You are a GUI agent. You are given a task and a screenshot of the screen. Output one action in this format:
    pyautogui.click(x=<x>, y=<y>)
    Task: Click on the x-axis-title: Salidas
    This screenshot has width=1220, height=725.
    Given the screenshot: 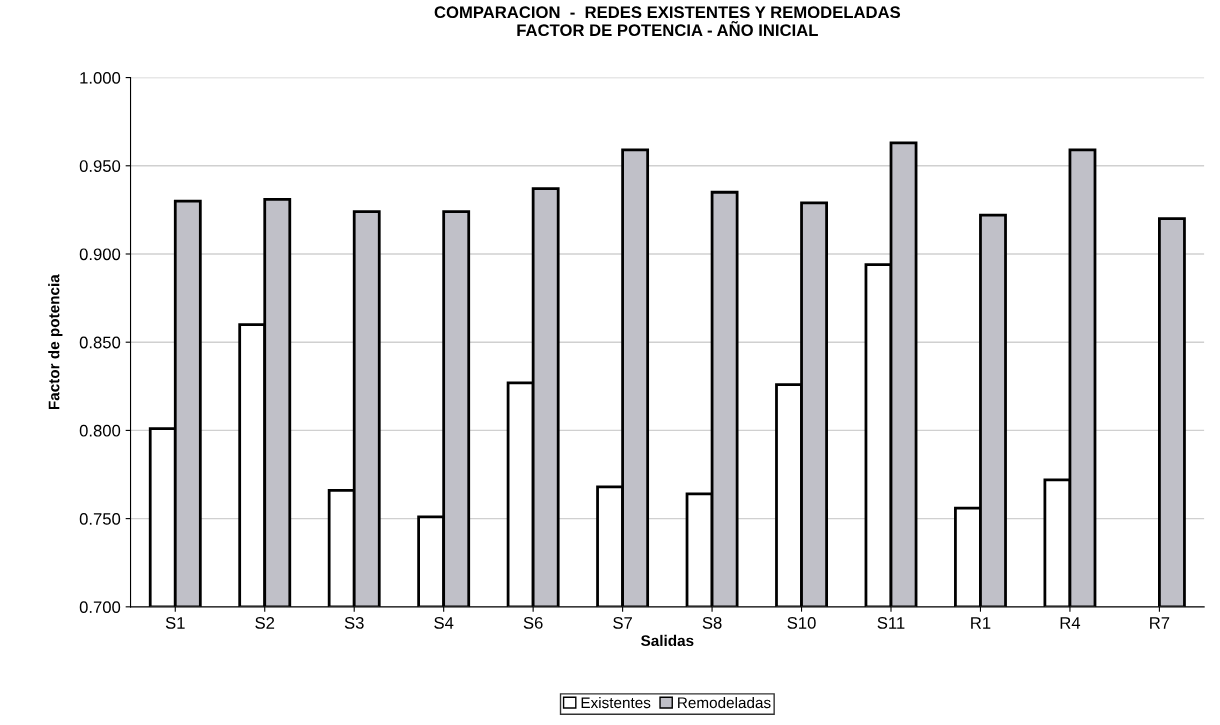 What is the action you would take?
    pyautogui.click(x=667, y=640)
    